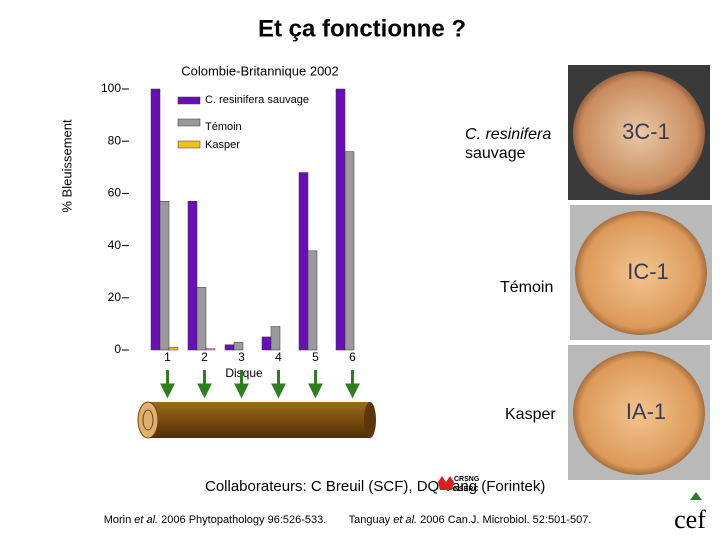  Describe the element at coordinates (115, 297) in the screenshot. I see `y-tick-label: 20` at that location.